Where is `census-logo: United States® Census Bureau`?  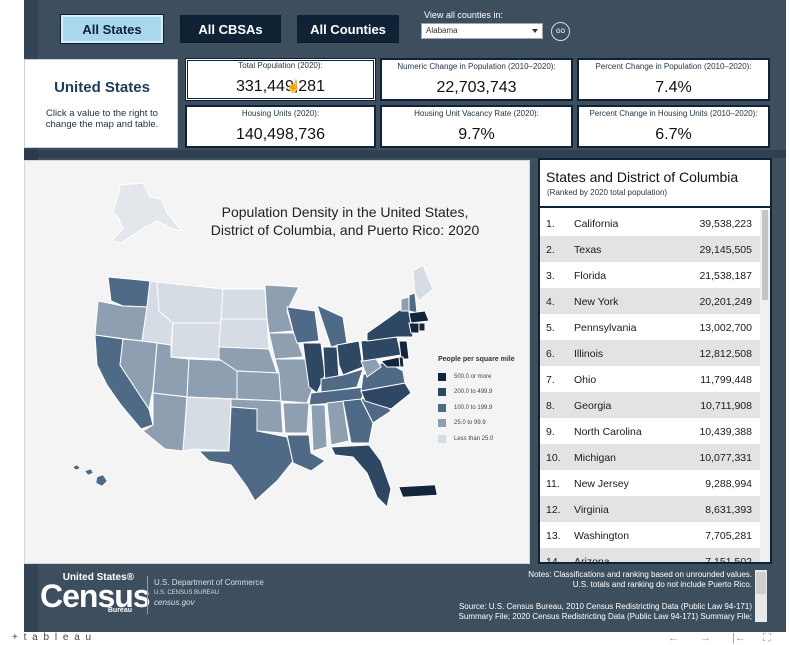
census-logo: United States® Census Bureau is located at coordinates (95, 596).